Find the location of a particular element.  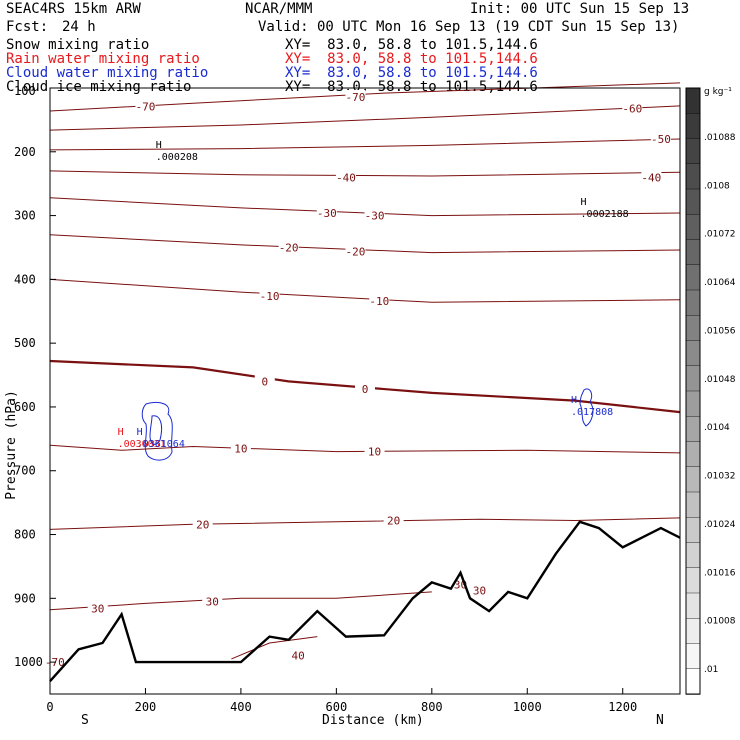

contour-label-22: 40 is located at coordinates (298, 656).